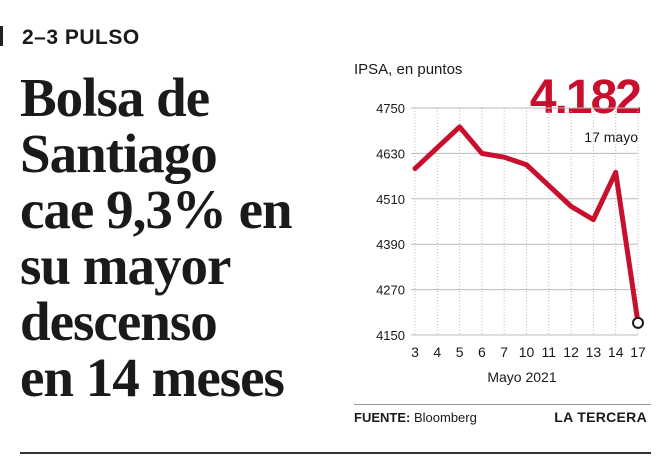  I want to click on y-tick-label: 4390, so click(390, 244).